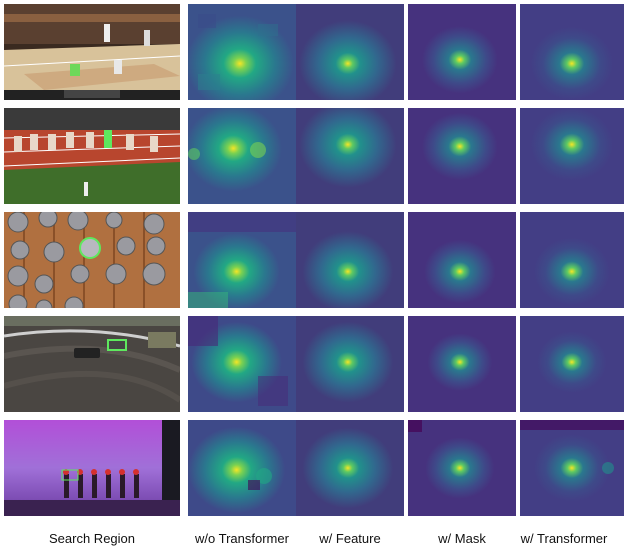 This screenshot has width=624, height=550. Describe the element at coordinates (92, 52) in the screenshot. I see `search-region-basketball` at that location.